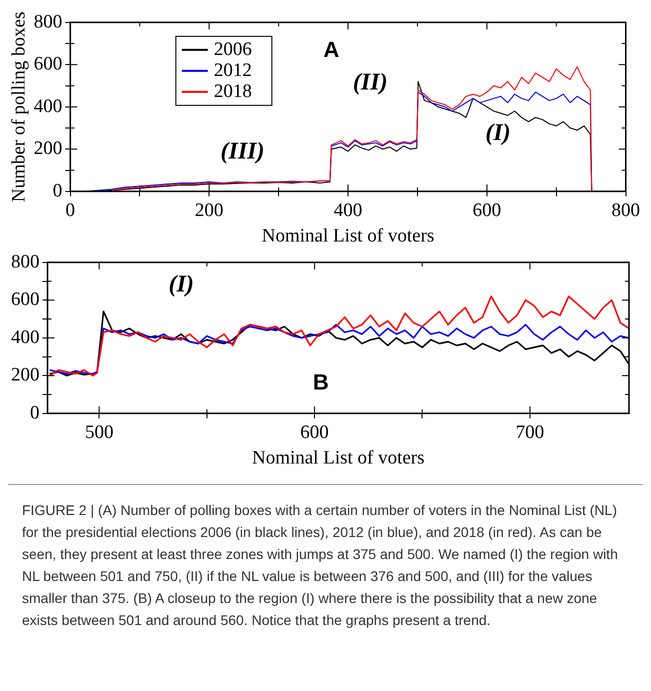 The image size is (651, 691). What do you see at coordinates (530, 432) in the screenshot?
I see `x-tick-label: 700` at bounding box center [530, 432].